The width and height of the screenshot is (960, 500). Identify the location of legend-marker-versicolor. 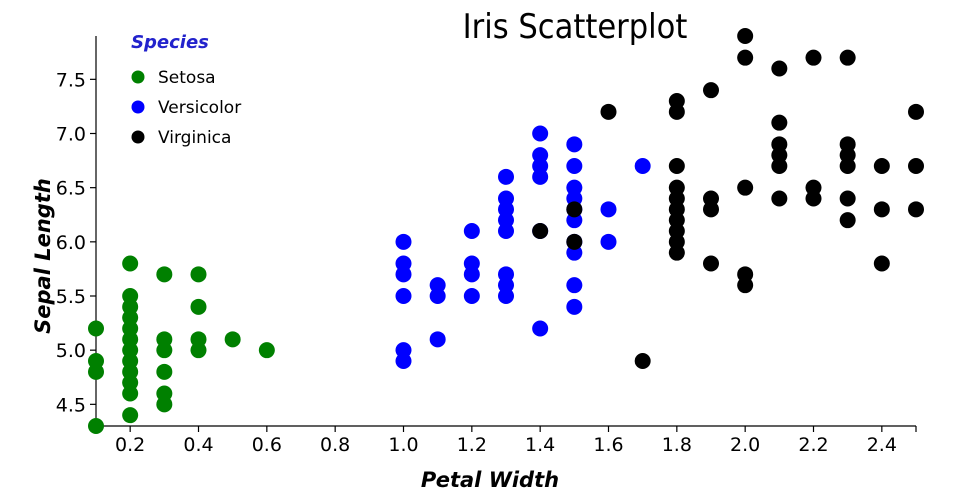
(138, 107).